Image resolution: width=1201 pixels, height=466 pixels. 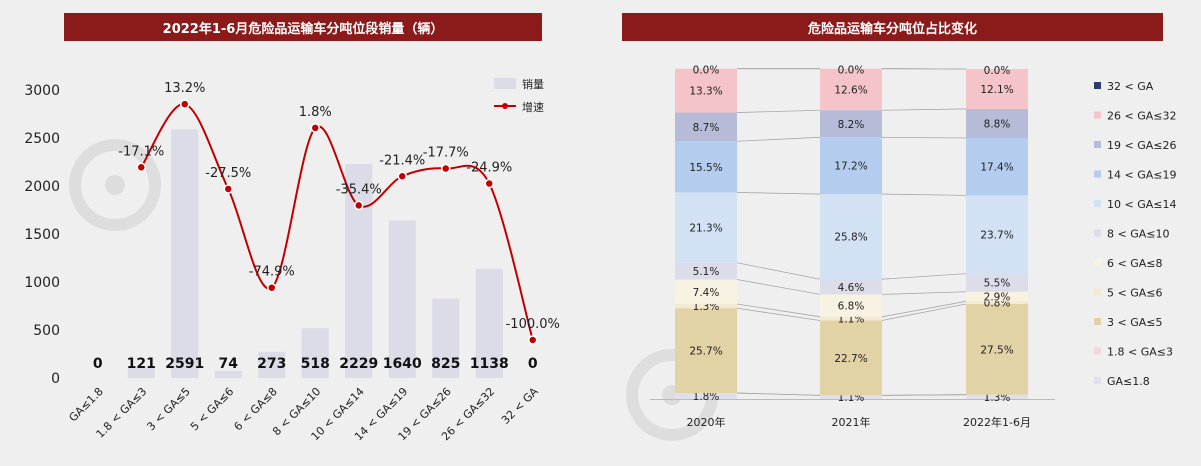 What do you see at coordinates (533, 324) in the screenshot?
I see `growth-label: -100.0%` at bounding box center [533, 324].